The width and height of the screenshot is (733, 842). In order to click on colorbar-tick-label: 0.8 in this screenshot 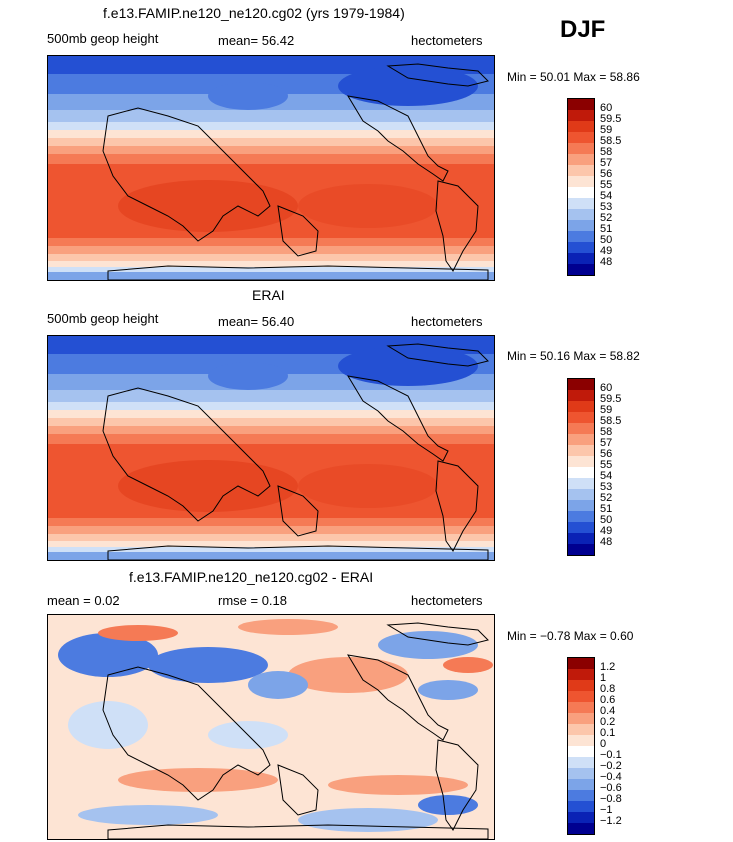, I will do `click(608, 689)`.